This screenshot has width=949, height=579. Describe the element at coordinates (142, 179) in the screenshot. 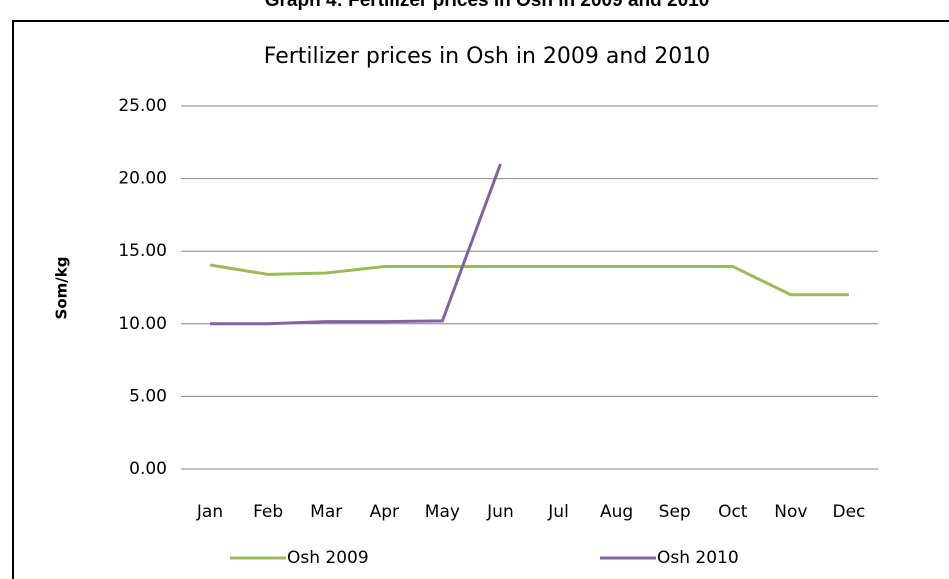

I see `y-tick-label: 20.00` at that location.